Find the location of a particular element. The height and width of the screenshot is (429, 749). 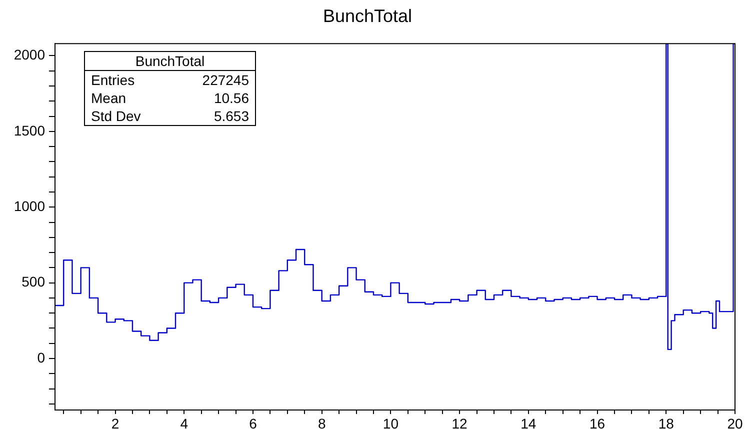

chart-title: BunchTotal is located at coordinates (367, 16).